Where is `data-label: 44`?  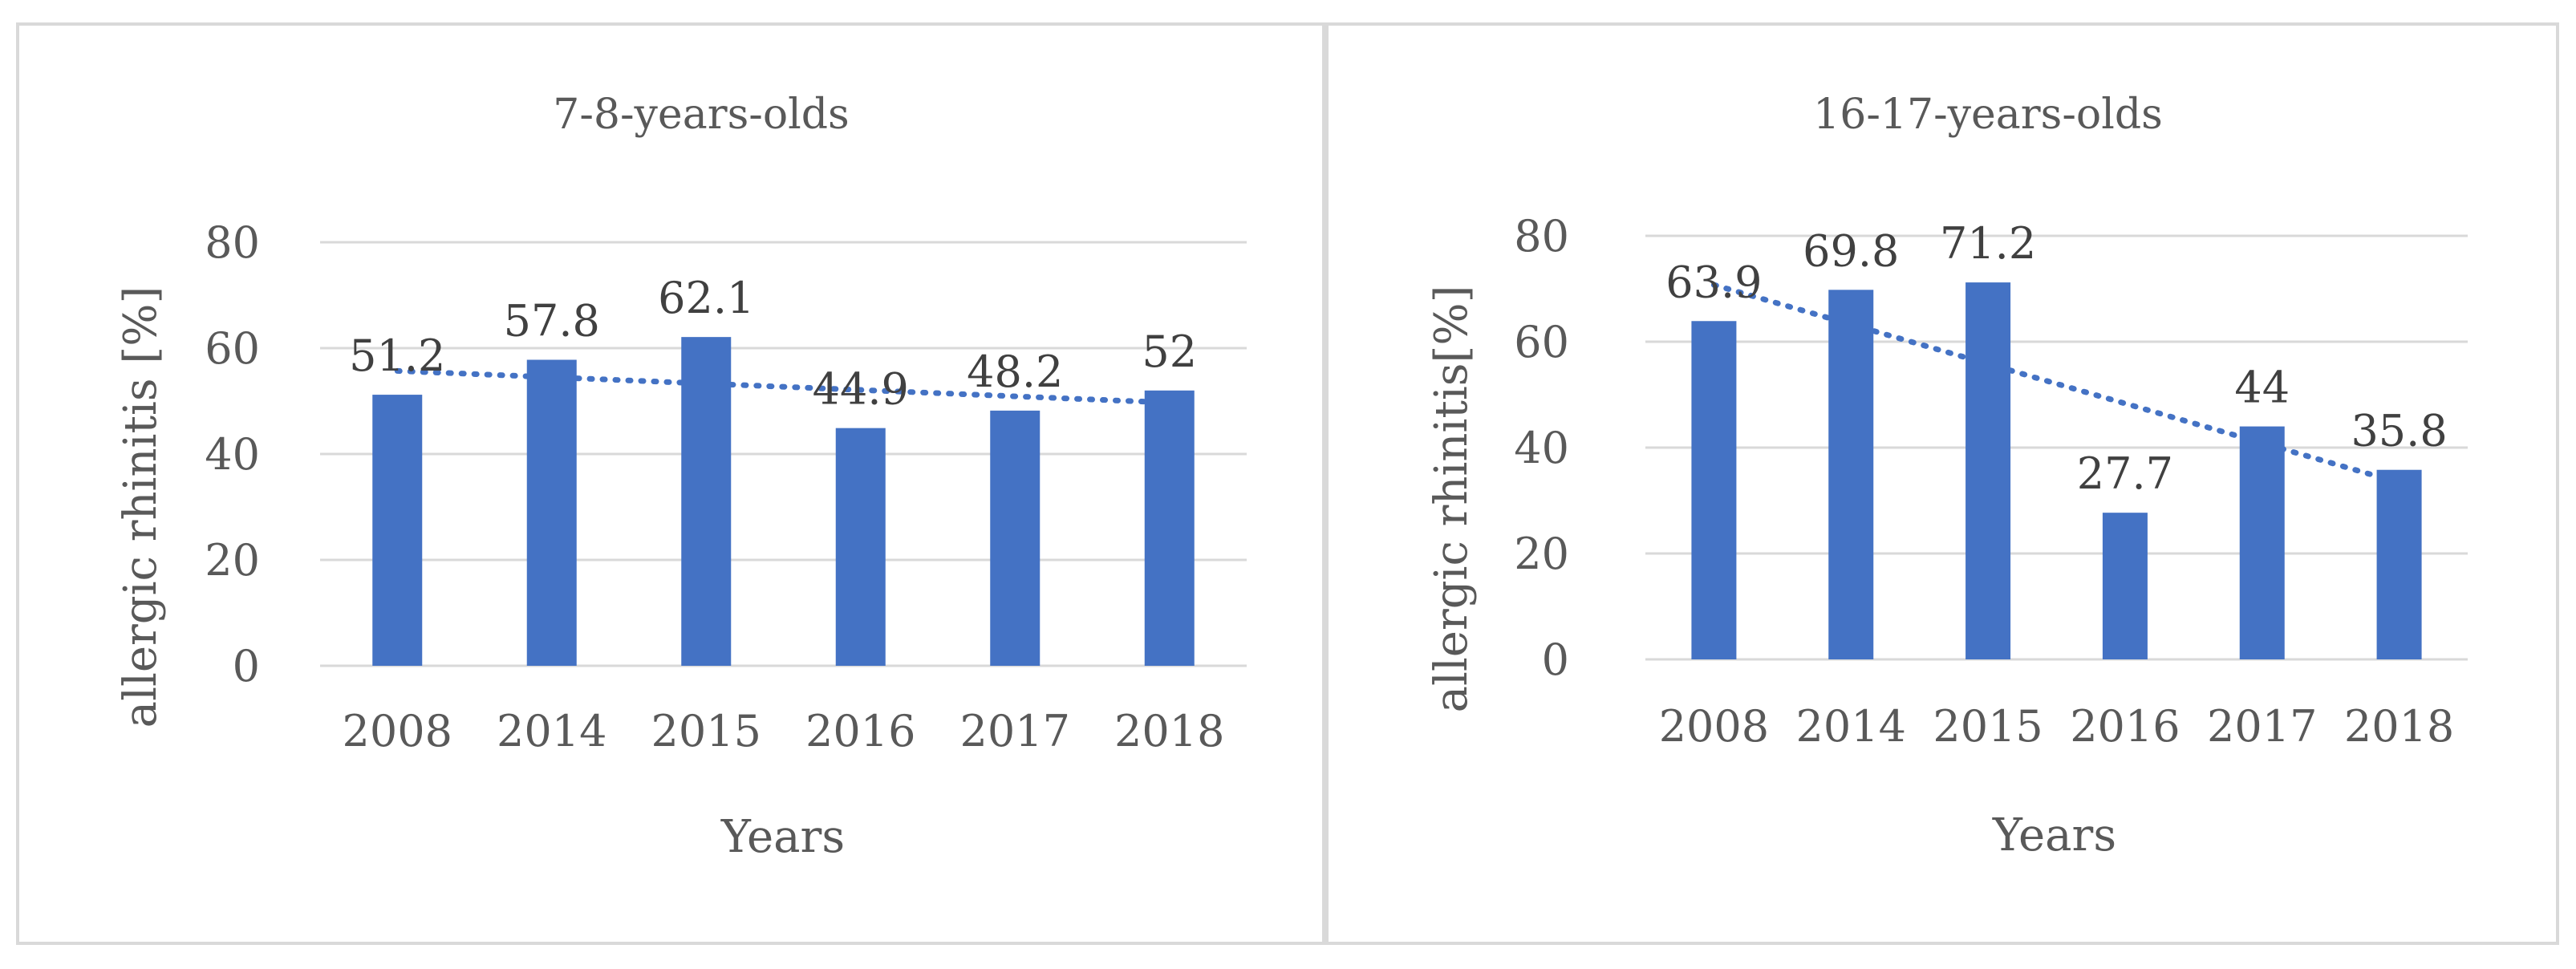
data-label: 44 is located at coordinates (2262, 388).